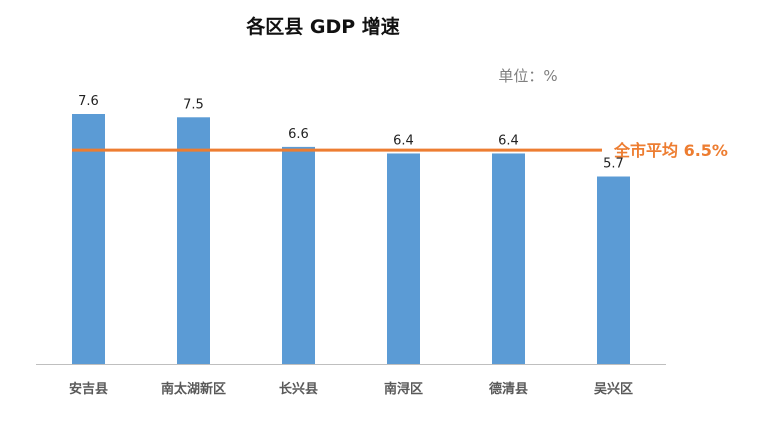  What do you see at coordinates (613, 164) in the screenshot?
I see `value-label-6: 5.7` at bounding box center [613, 164].